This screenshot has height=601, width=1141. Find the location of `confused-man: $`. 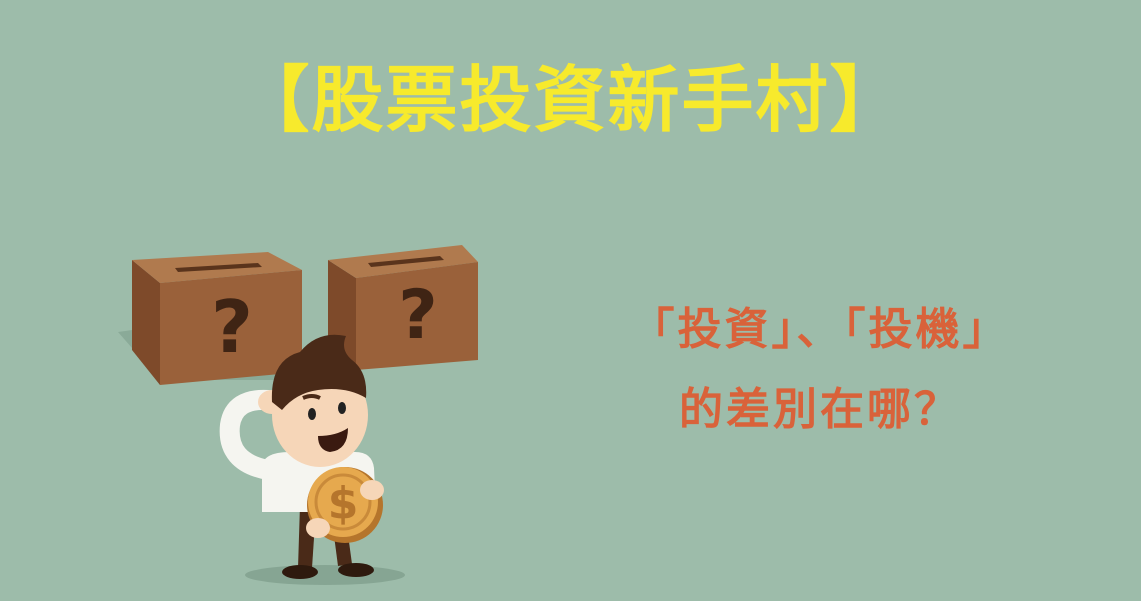

confused-man: $ is located at coordinates (301, 456).